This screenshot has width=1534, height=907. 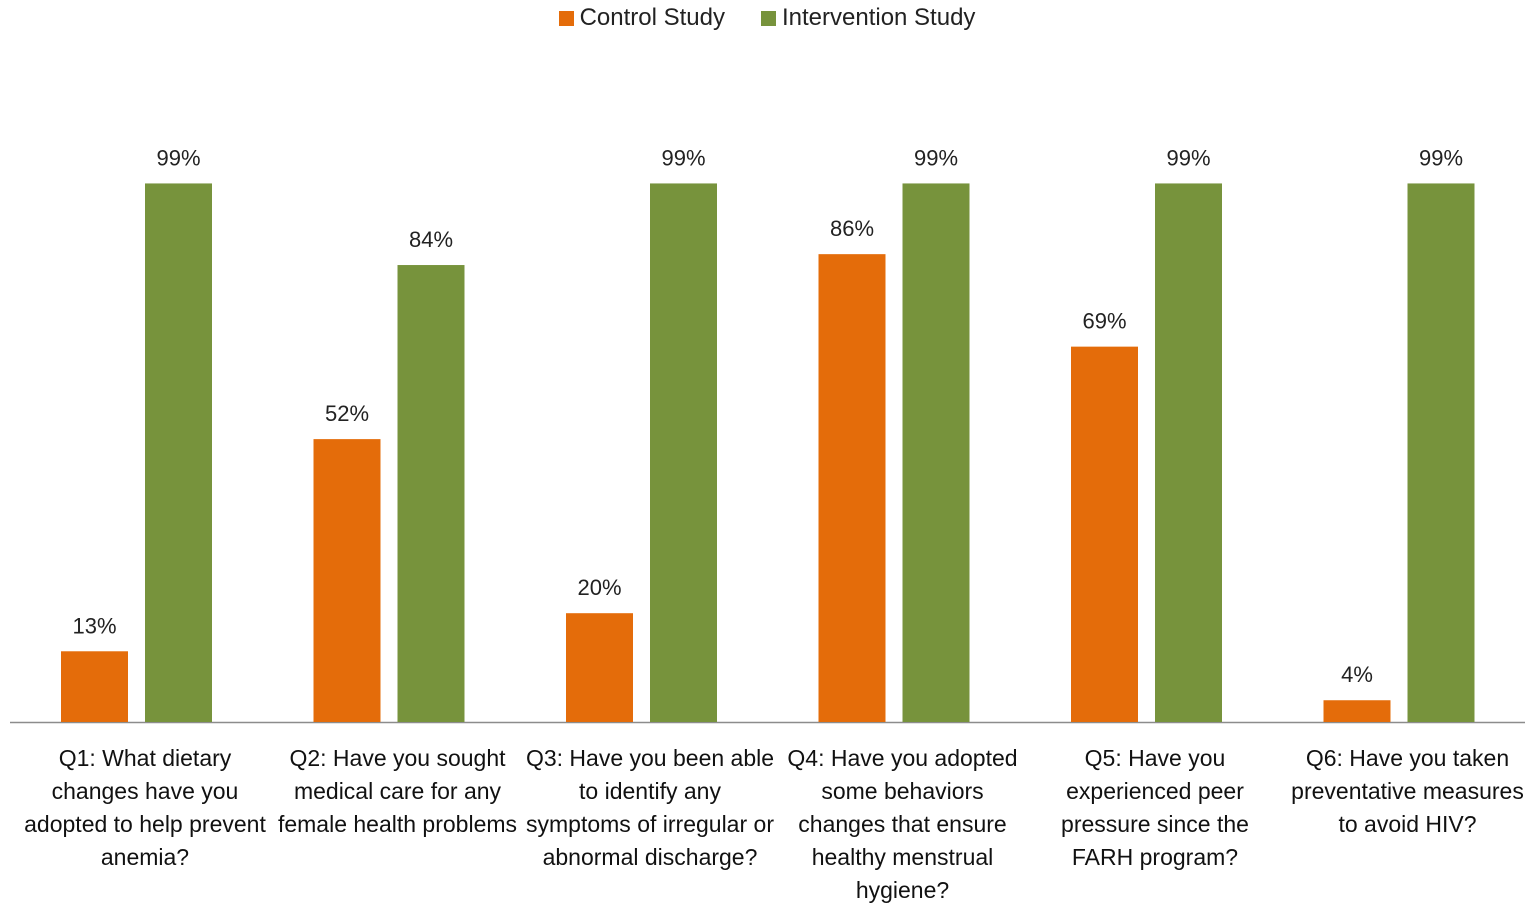 What do you see at coordinates (599, 667) in the screenshot?
I see `bar-control-q3` at bounding box center [599, 667].